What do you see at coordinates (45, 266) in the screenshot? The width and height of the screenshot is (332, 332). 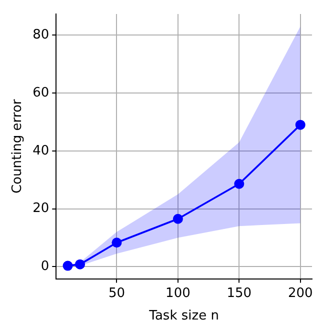 I see `y-tick-label: 0` at bounding box center [45, 266].